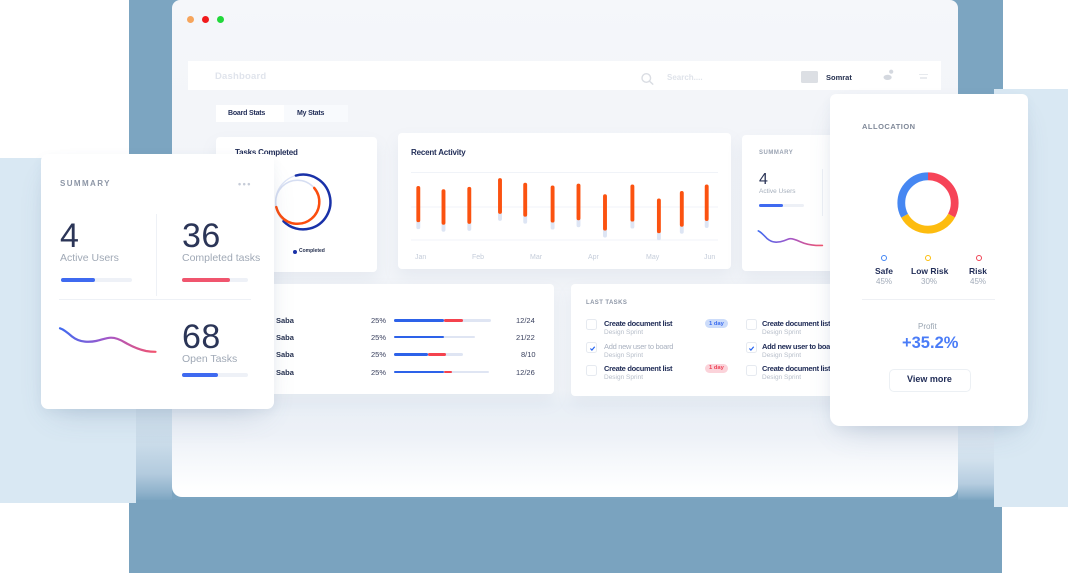 This screenshot has width=1068, height=573. What do you see at coordinates (709, 257) in the screenshot?
I see `svg-text: Jun` at bounding box center [709, 257].